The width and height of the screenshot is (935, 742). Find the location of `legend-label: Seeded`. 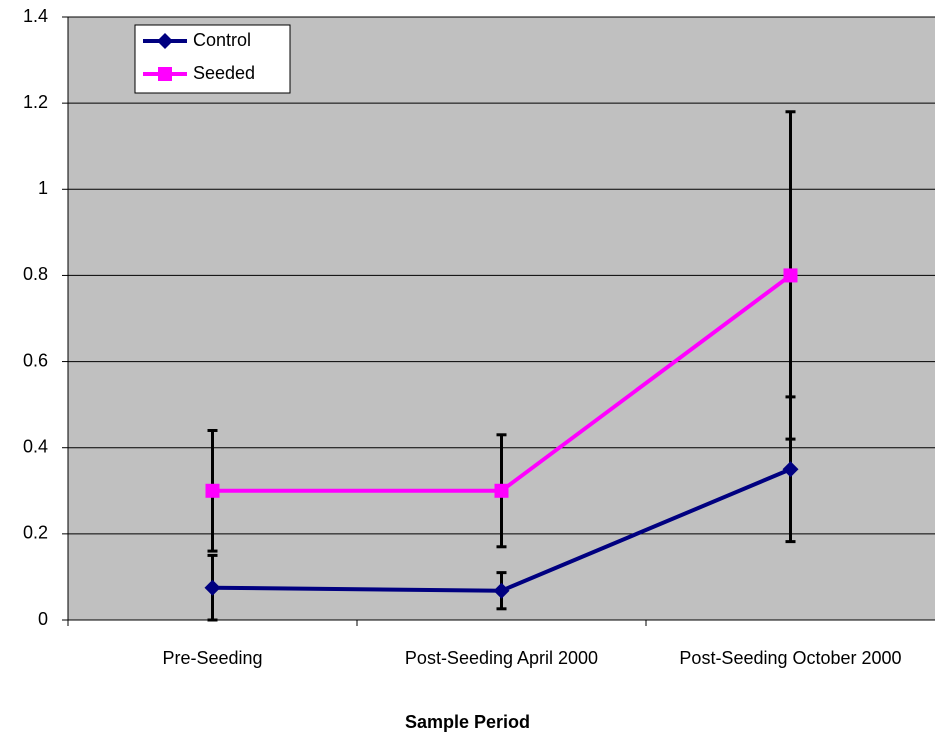

legend-label: Seeded is located at coordinates (224, 73).